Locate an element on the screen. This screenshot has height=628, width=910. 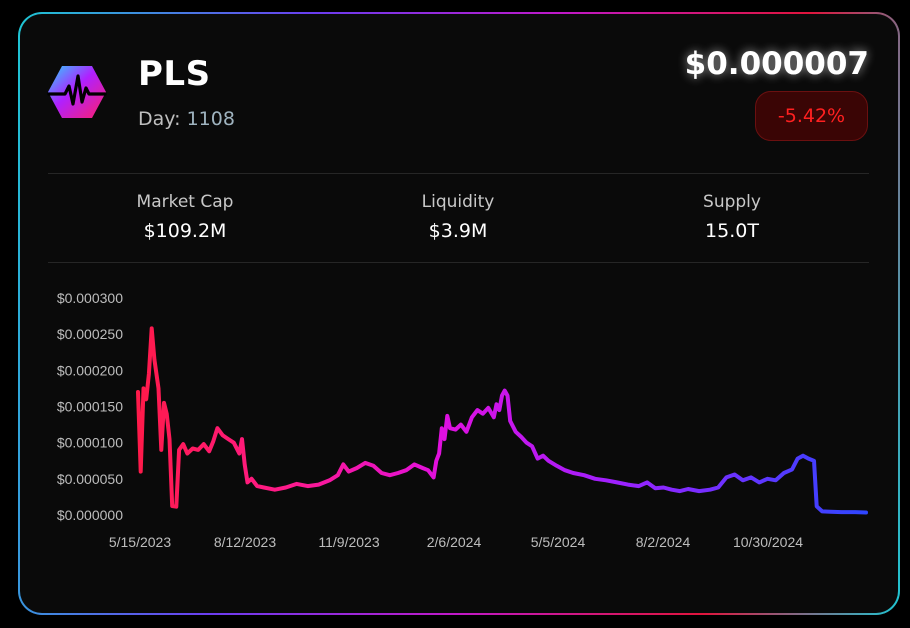
y-tick-label: $0.000000 is located at coordinates (90, 515).